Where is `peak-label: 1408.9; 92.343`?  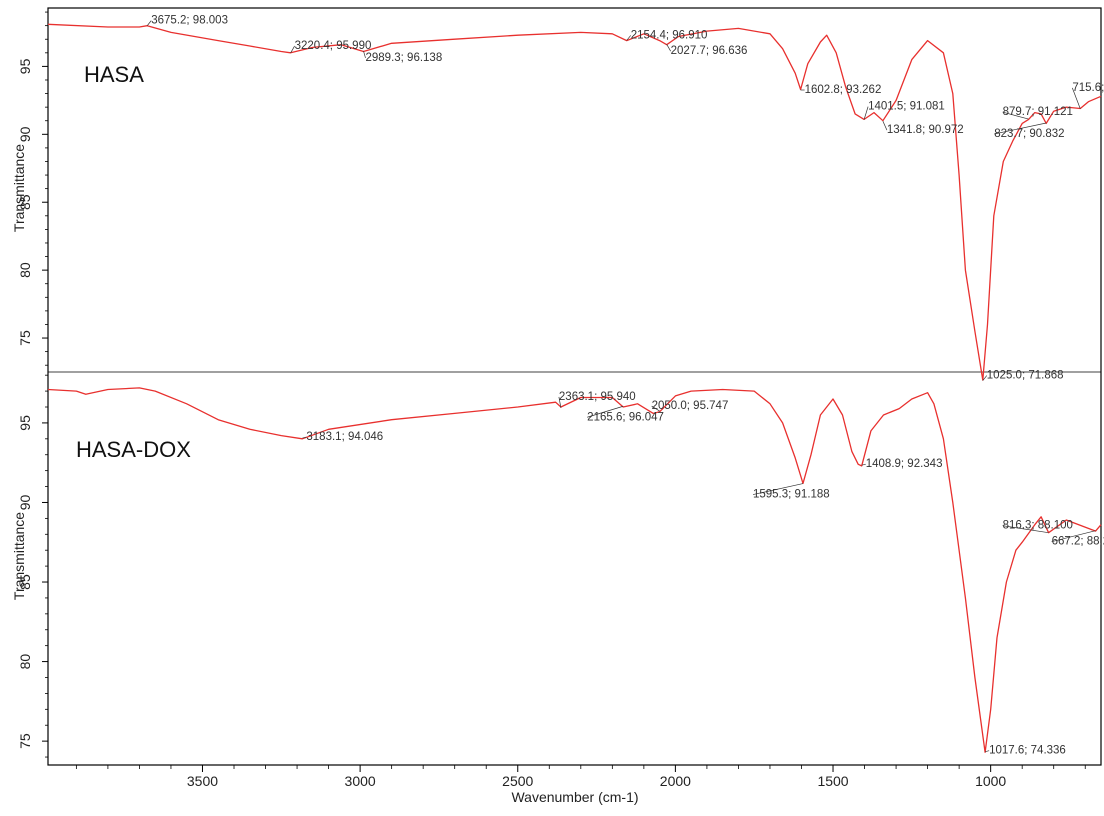 peak-label: 1408.9; 92.343 is located at coordinates (904, 464).